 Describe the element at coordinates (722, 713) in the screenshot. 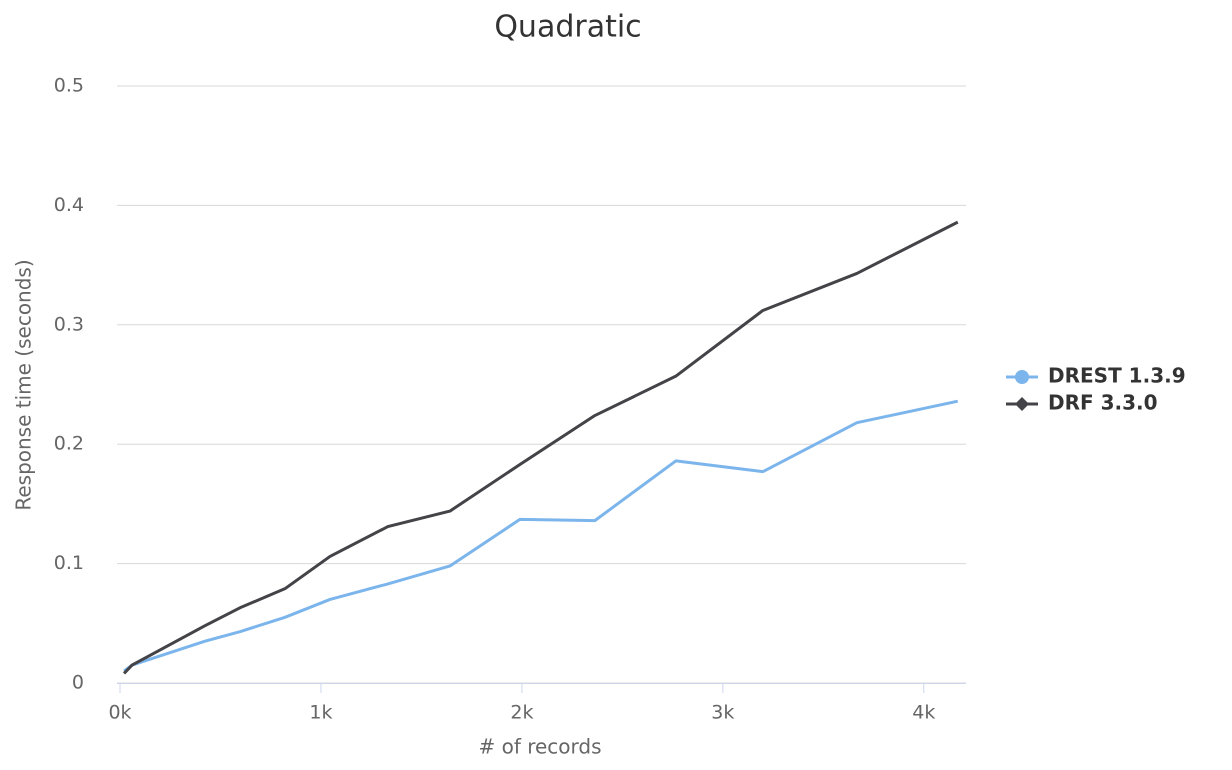

I see `x-tick-label: 3k` at that location.